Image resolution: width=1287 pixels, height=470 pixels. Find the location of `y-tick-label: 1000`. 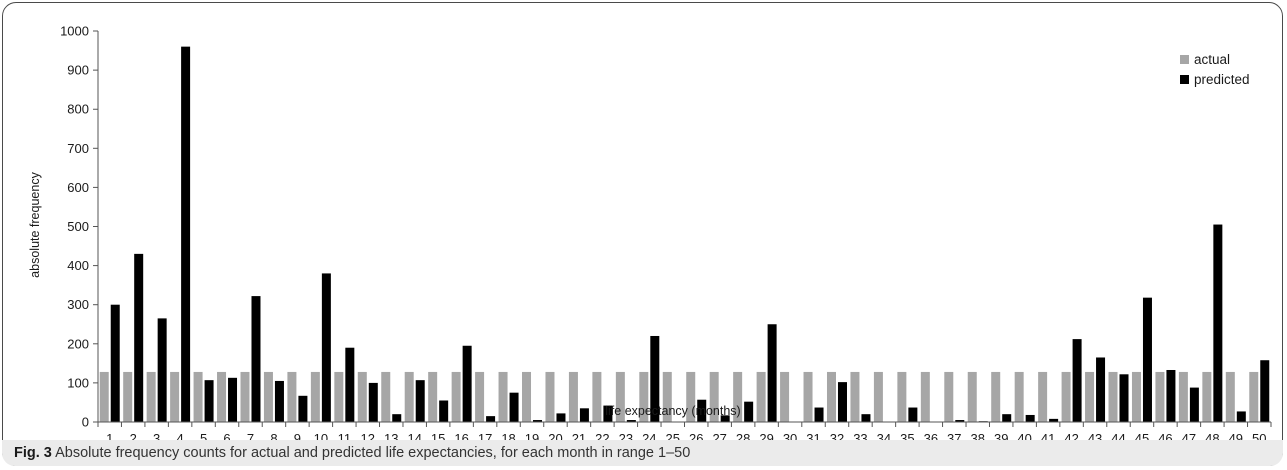

y-tick-label: 1000 is located at coordinates (74, 31).